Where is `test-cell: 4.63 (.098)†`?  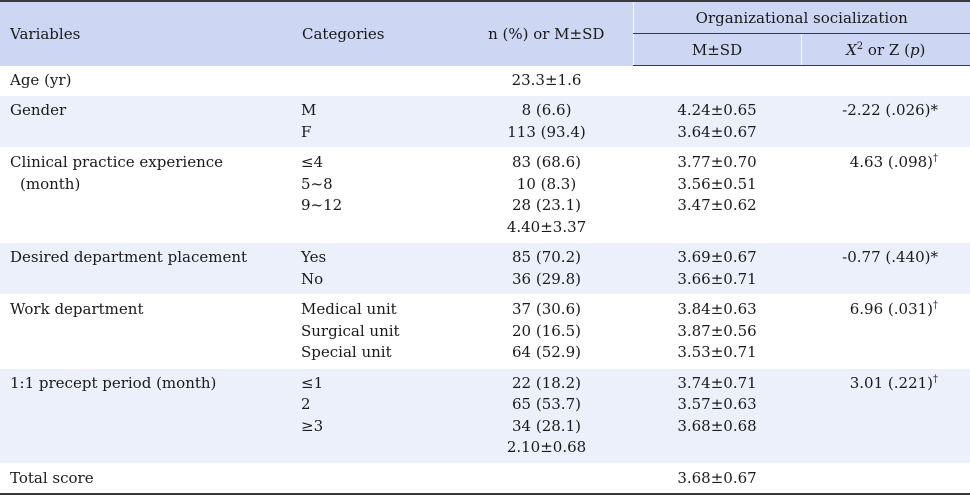
test-cell: 4.63 (.098)† is located at coordinates (885, 195).